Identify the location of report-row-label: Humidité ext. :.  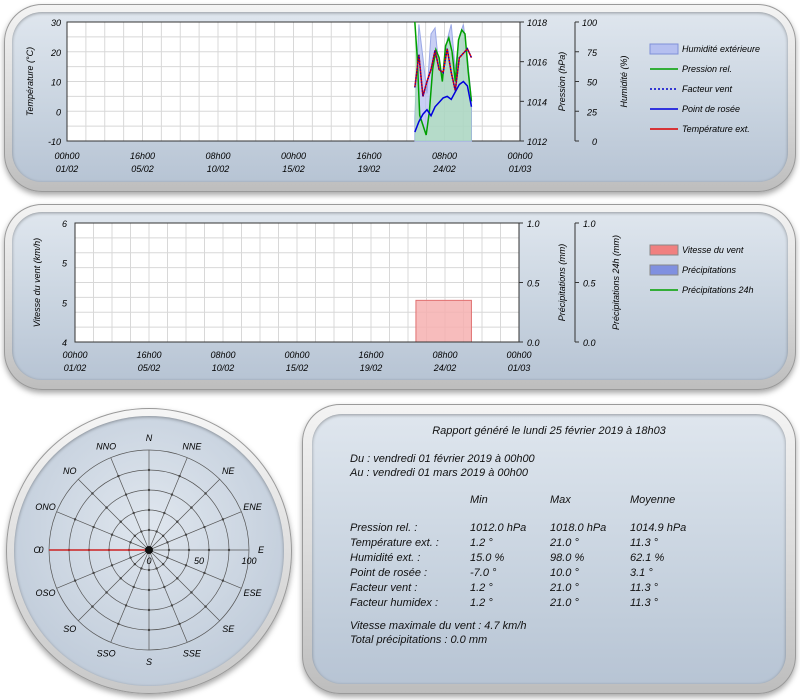
(385, 558).